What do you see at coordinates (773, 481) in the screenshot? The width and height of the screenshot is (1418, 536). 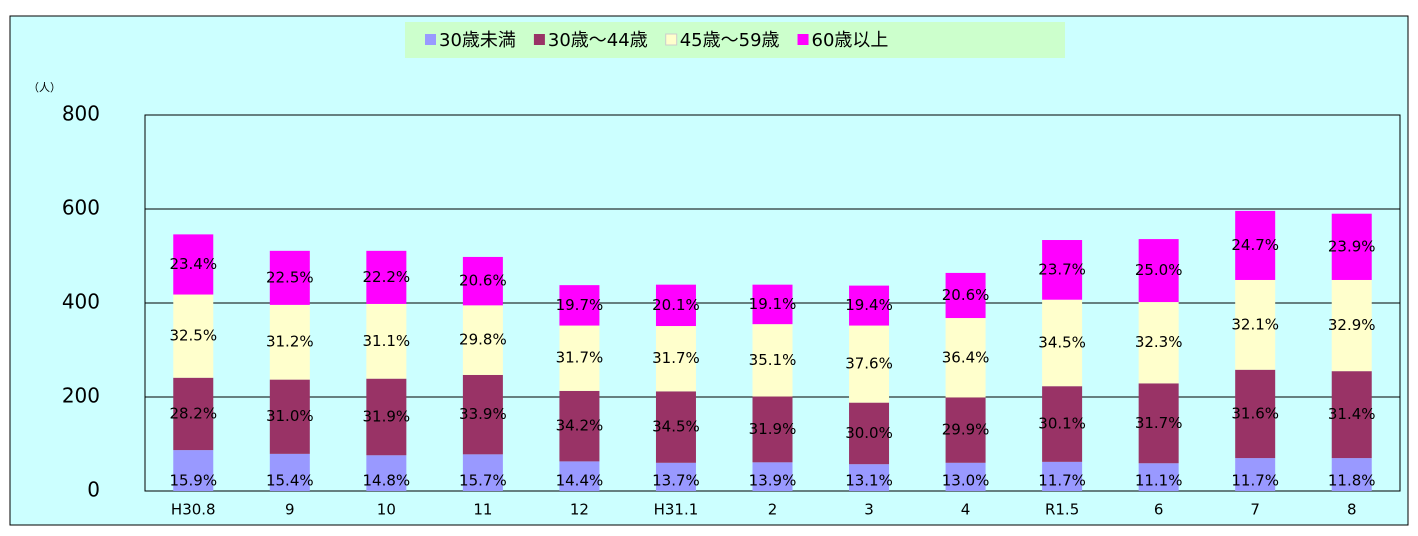 I see `data-label: 13.9%` at bounding box center [773, 481].